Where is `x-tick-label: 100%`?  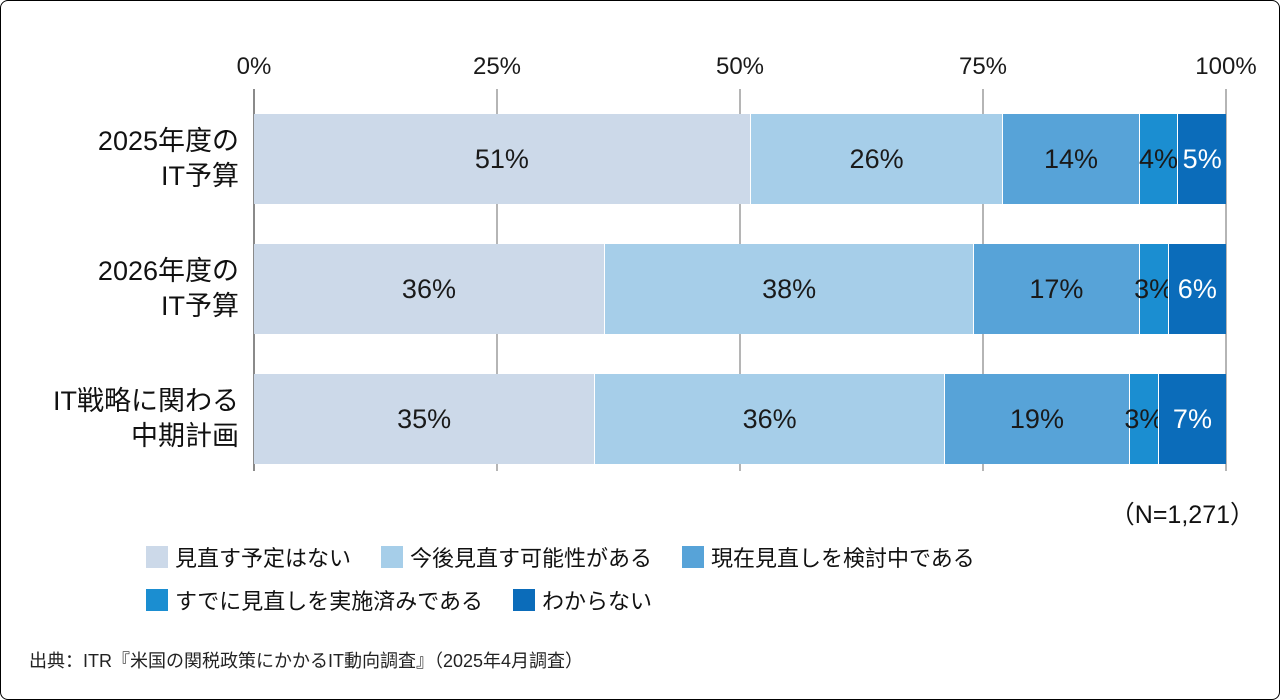 x-tick-label: 100% is located at coordinates (1226, 66).